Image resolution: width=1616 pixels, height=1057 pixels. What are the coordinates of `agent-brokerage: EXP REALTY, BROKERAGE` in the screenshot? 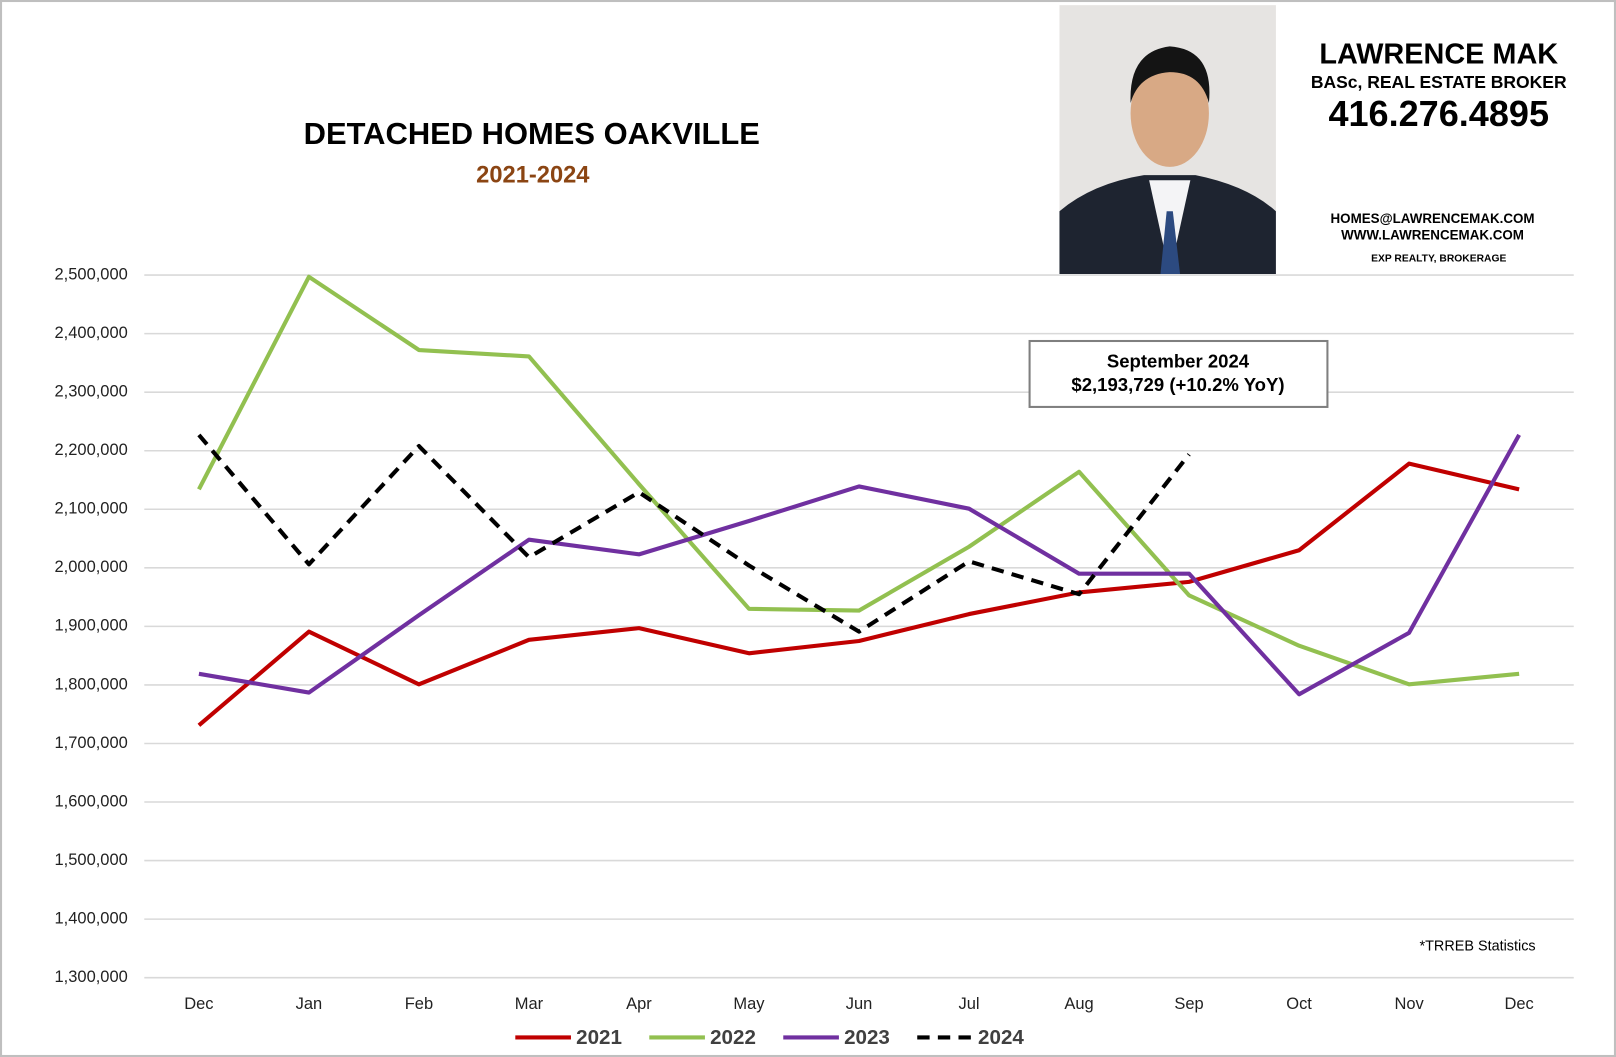 It's located at (1438, 258).